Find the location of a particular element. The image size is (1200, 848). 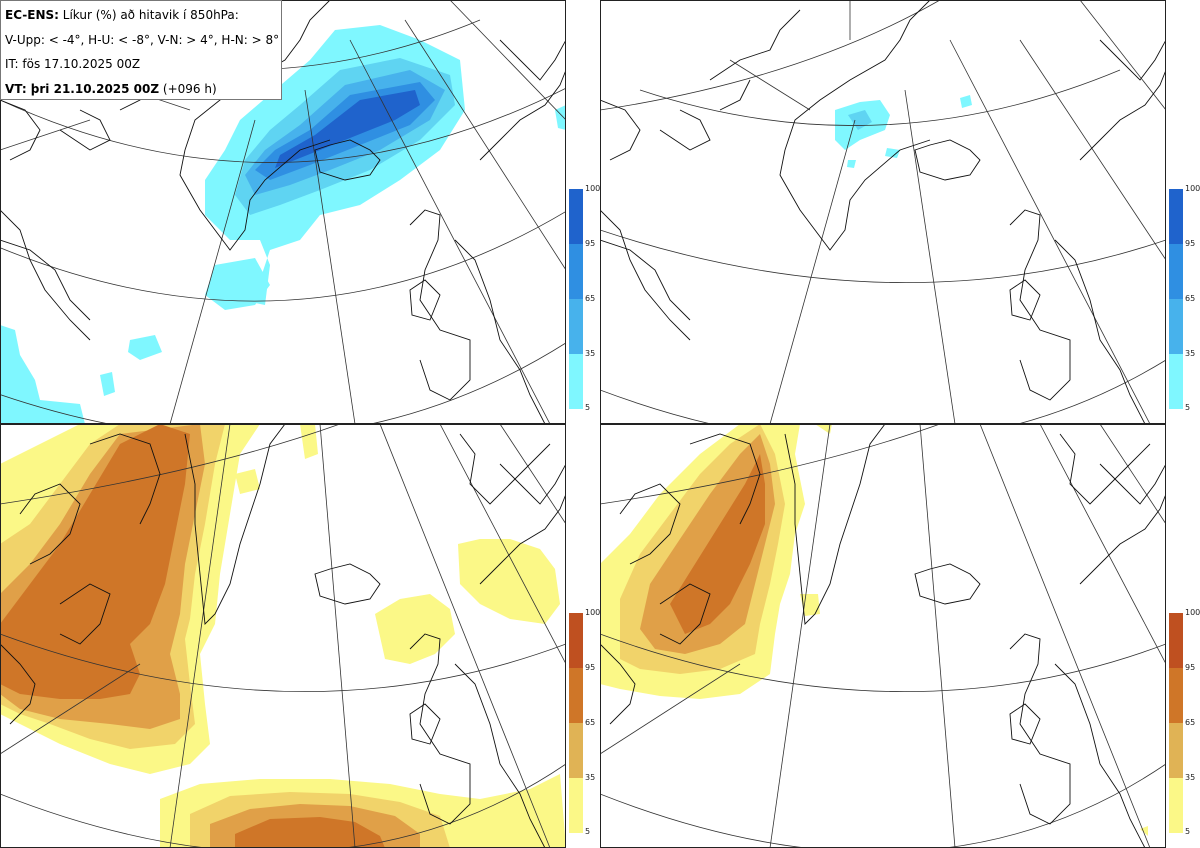

valid-time: VT: þri 21.10.2025 00Z is located at coordinates (82, 88).